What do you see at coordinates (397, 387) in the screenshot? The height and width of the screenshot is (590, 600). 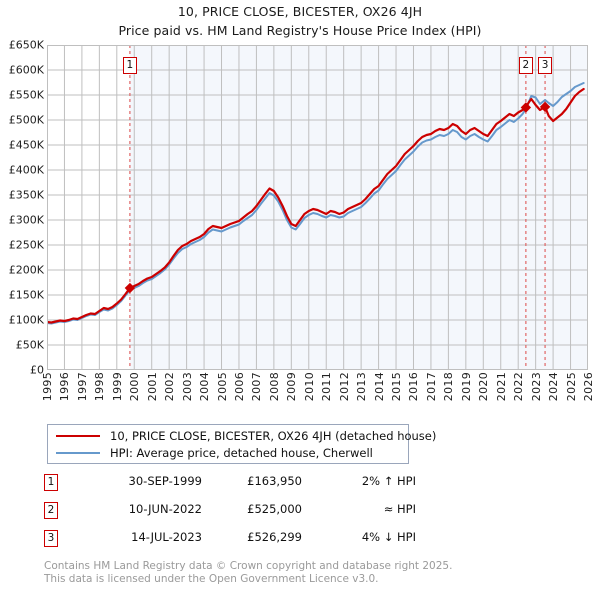 I see `x-tick-label: 2015` at bounding box center [397, 387].